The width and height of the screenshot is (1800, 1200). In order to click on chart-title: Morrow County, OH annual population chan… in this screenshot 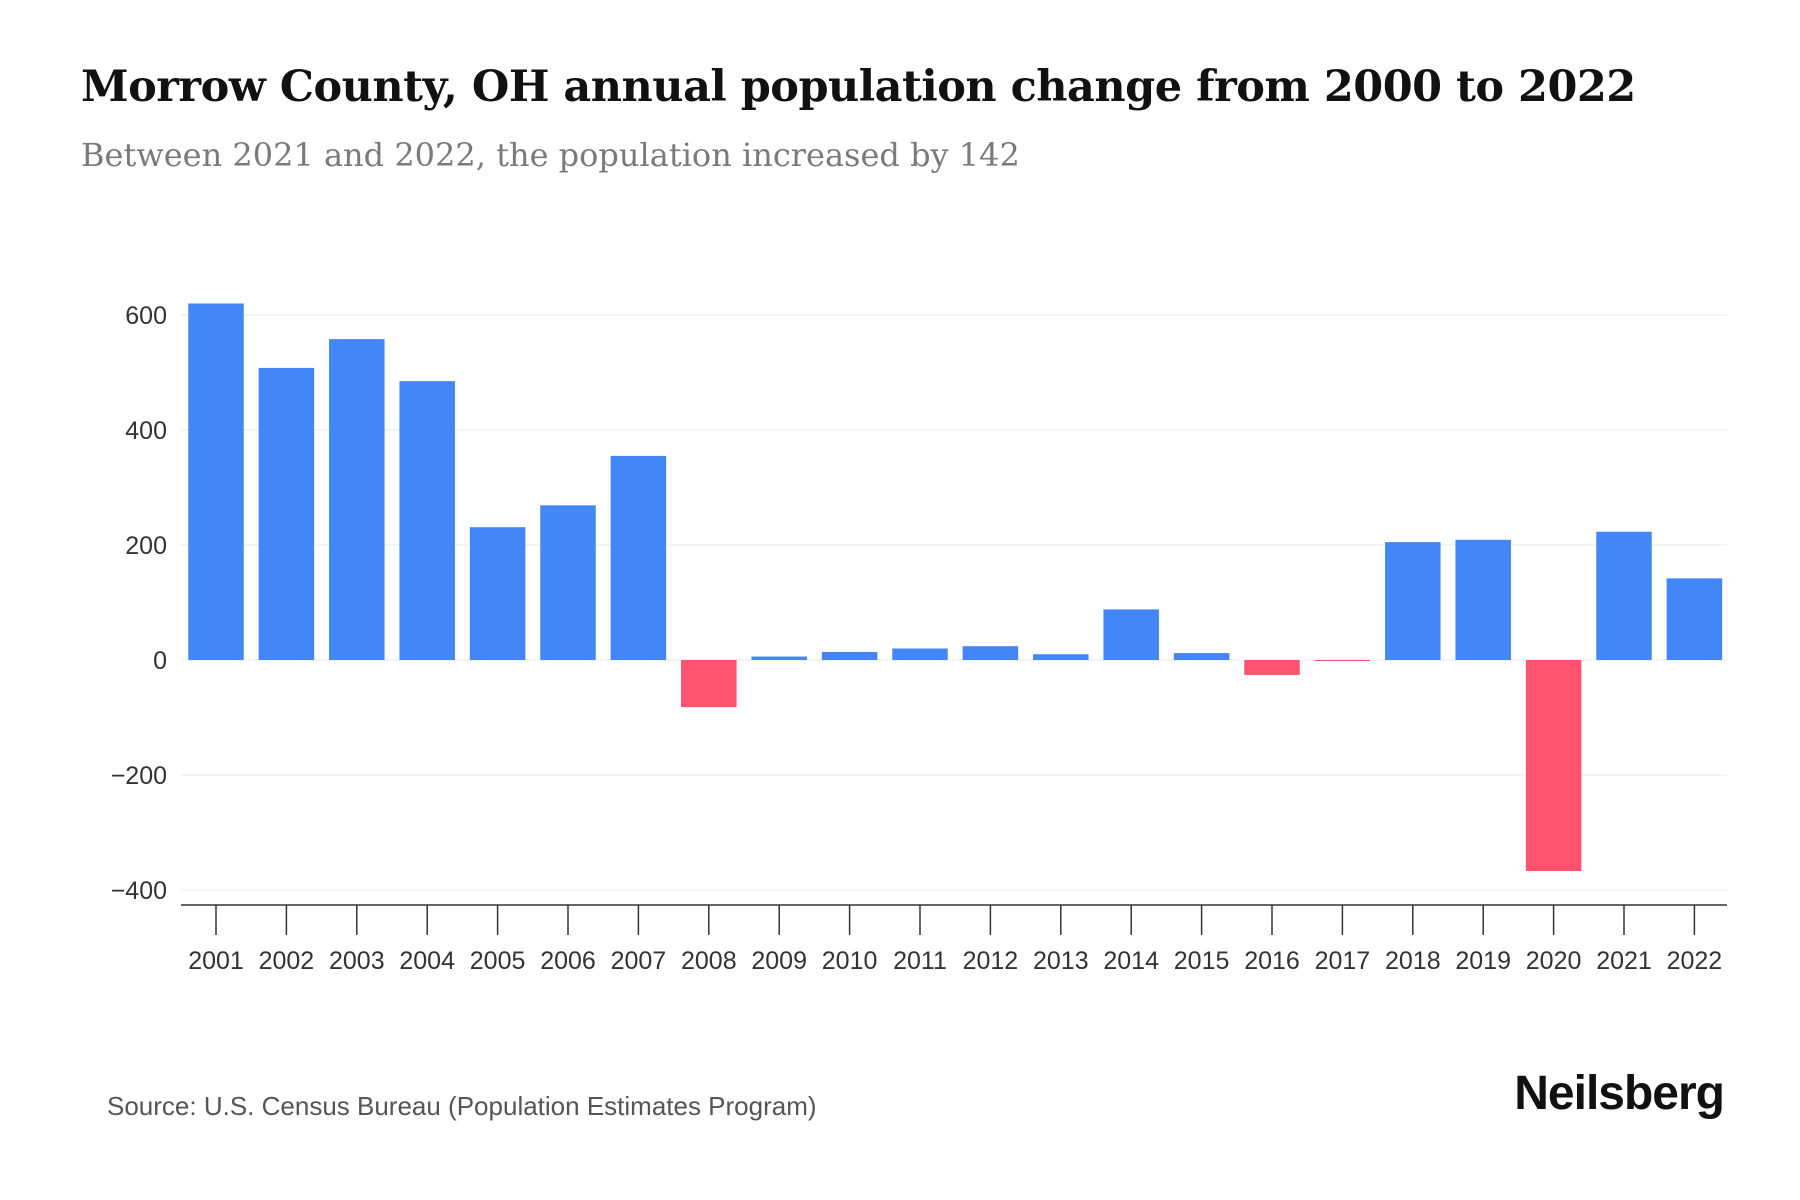, I will do `click(858, 87)`.